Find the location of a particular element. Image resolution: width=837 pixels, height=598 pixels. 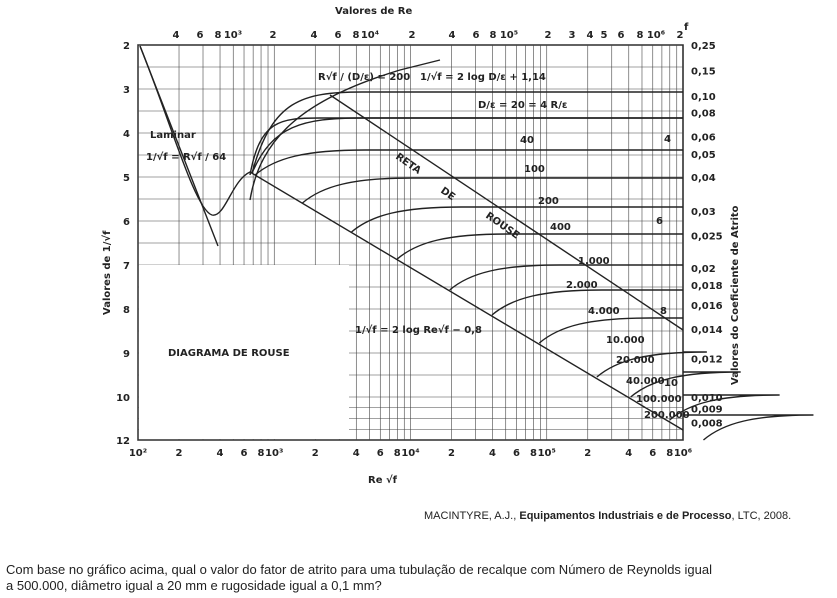

bottom-tick-label: 10³ is located at coordinates (274, 453).